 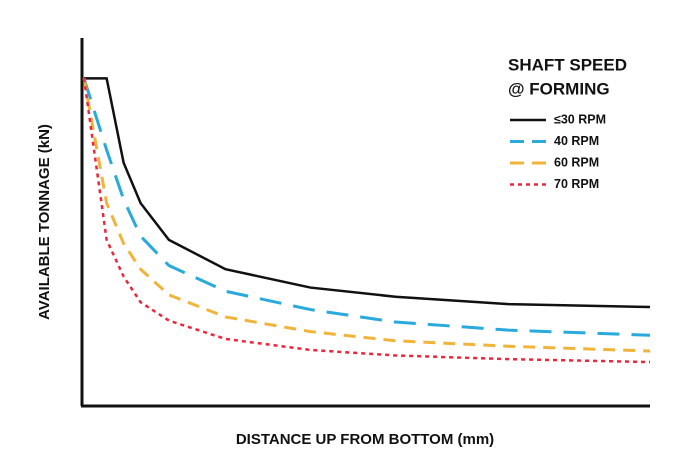 I want to click on legend-label: 70 RPM, so click(x=576, y=184).